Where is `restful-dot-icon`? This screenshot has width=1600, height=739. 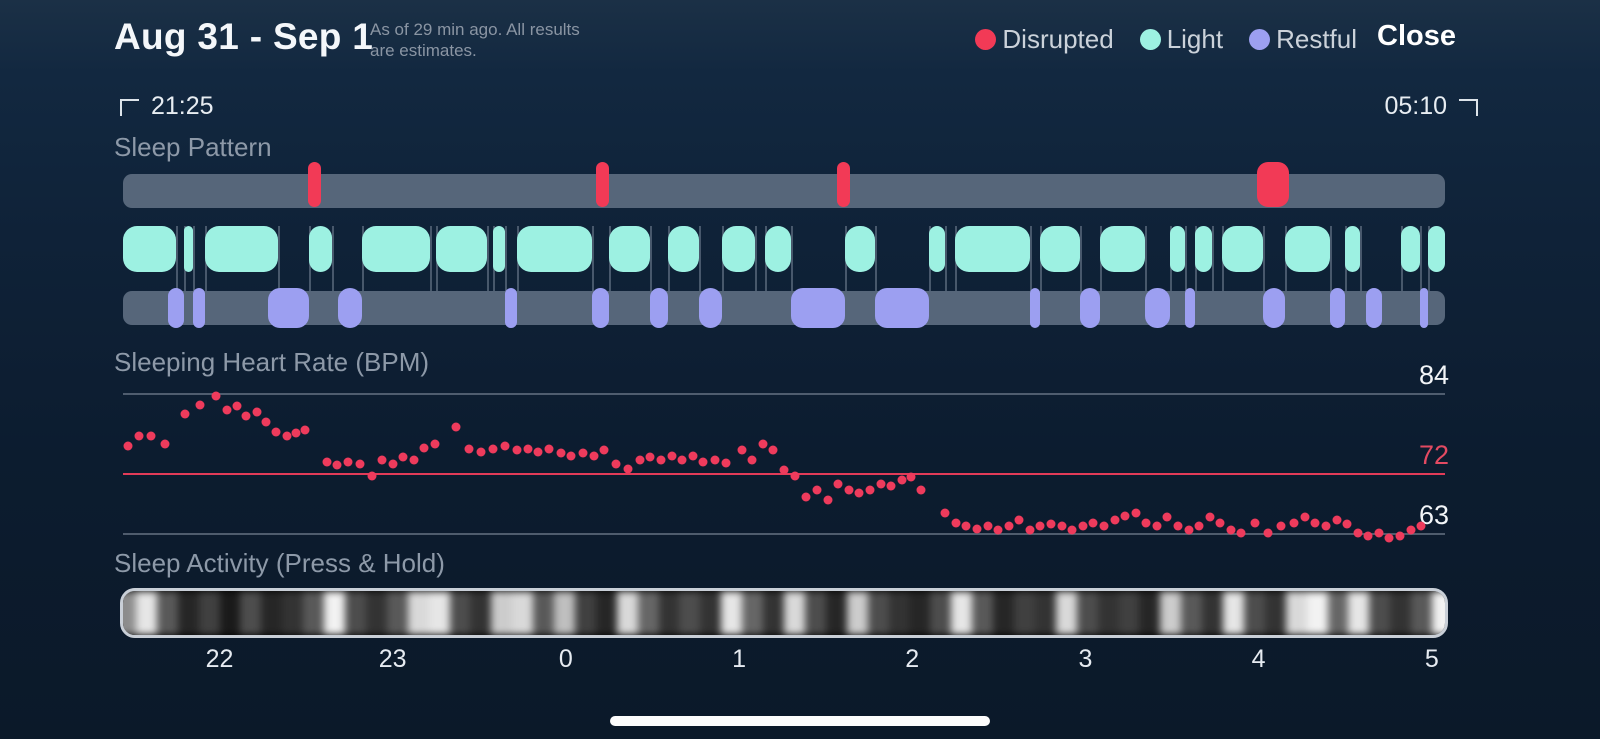
restful-dot-icon is located at coordinates (1260, 39).